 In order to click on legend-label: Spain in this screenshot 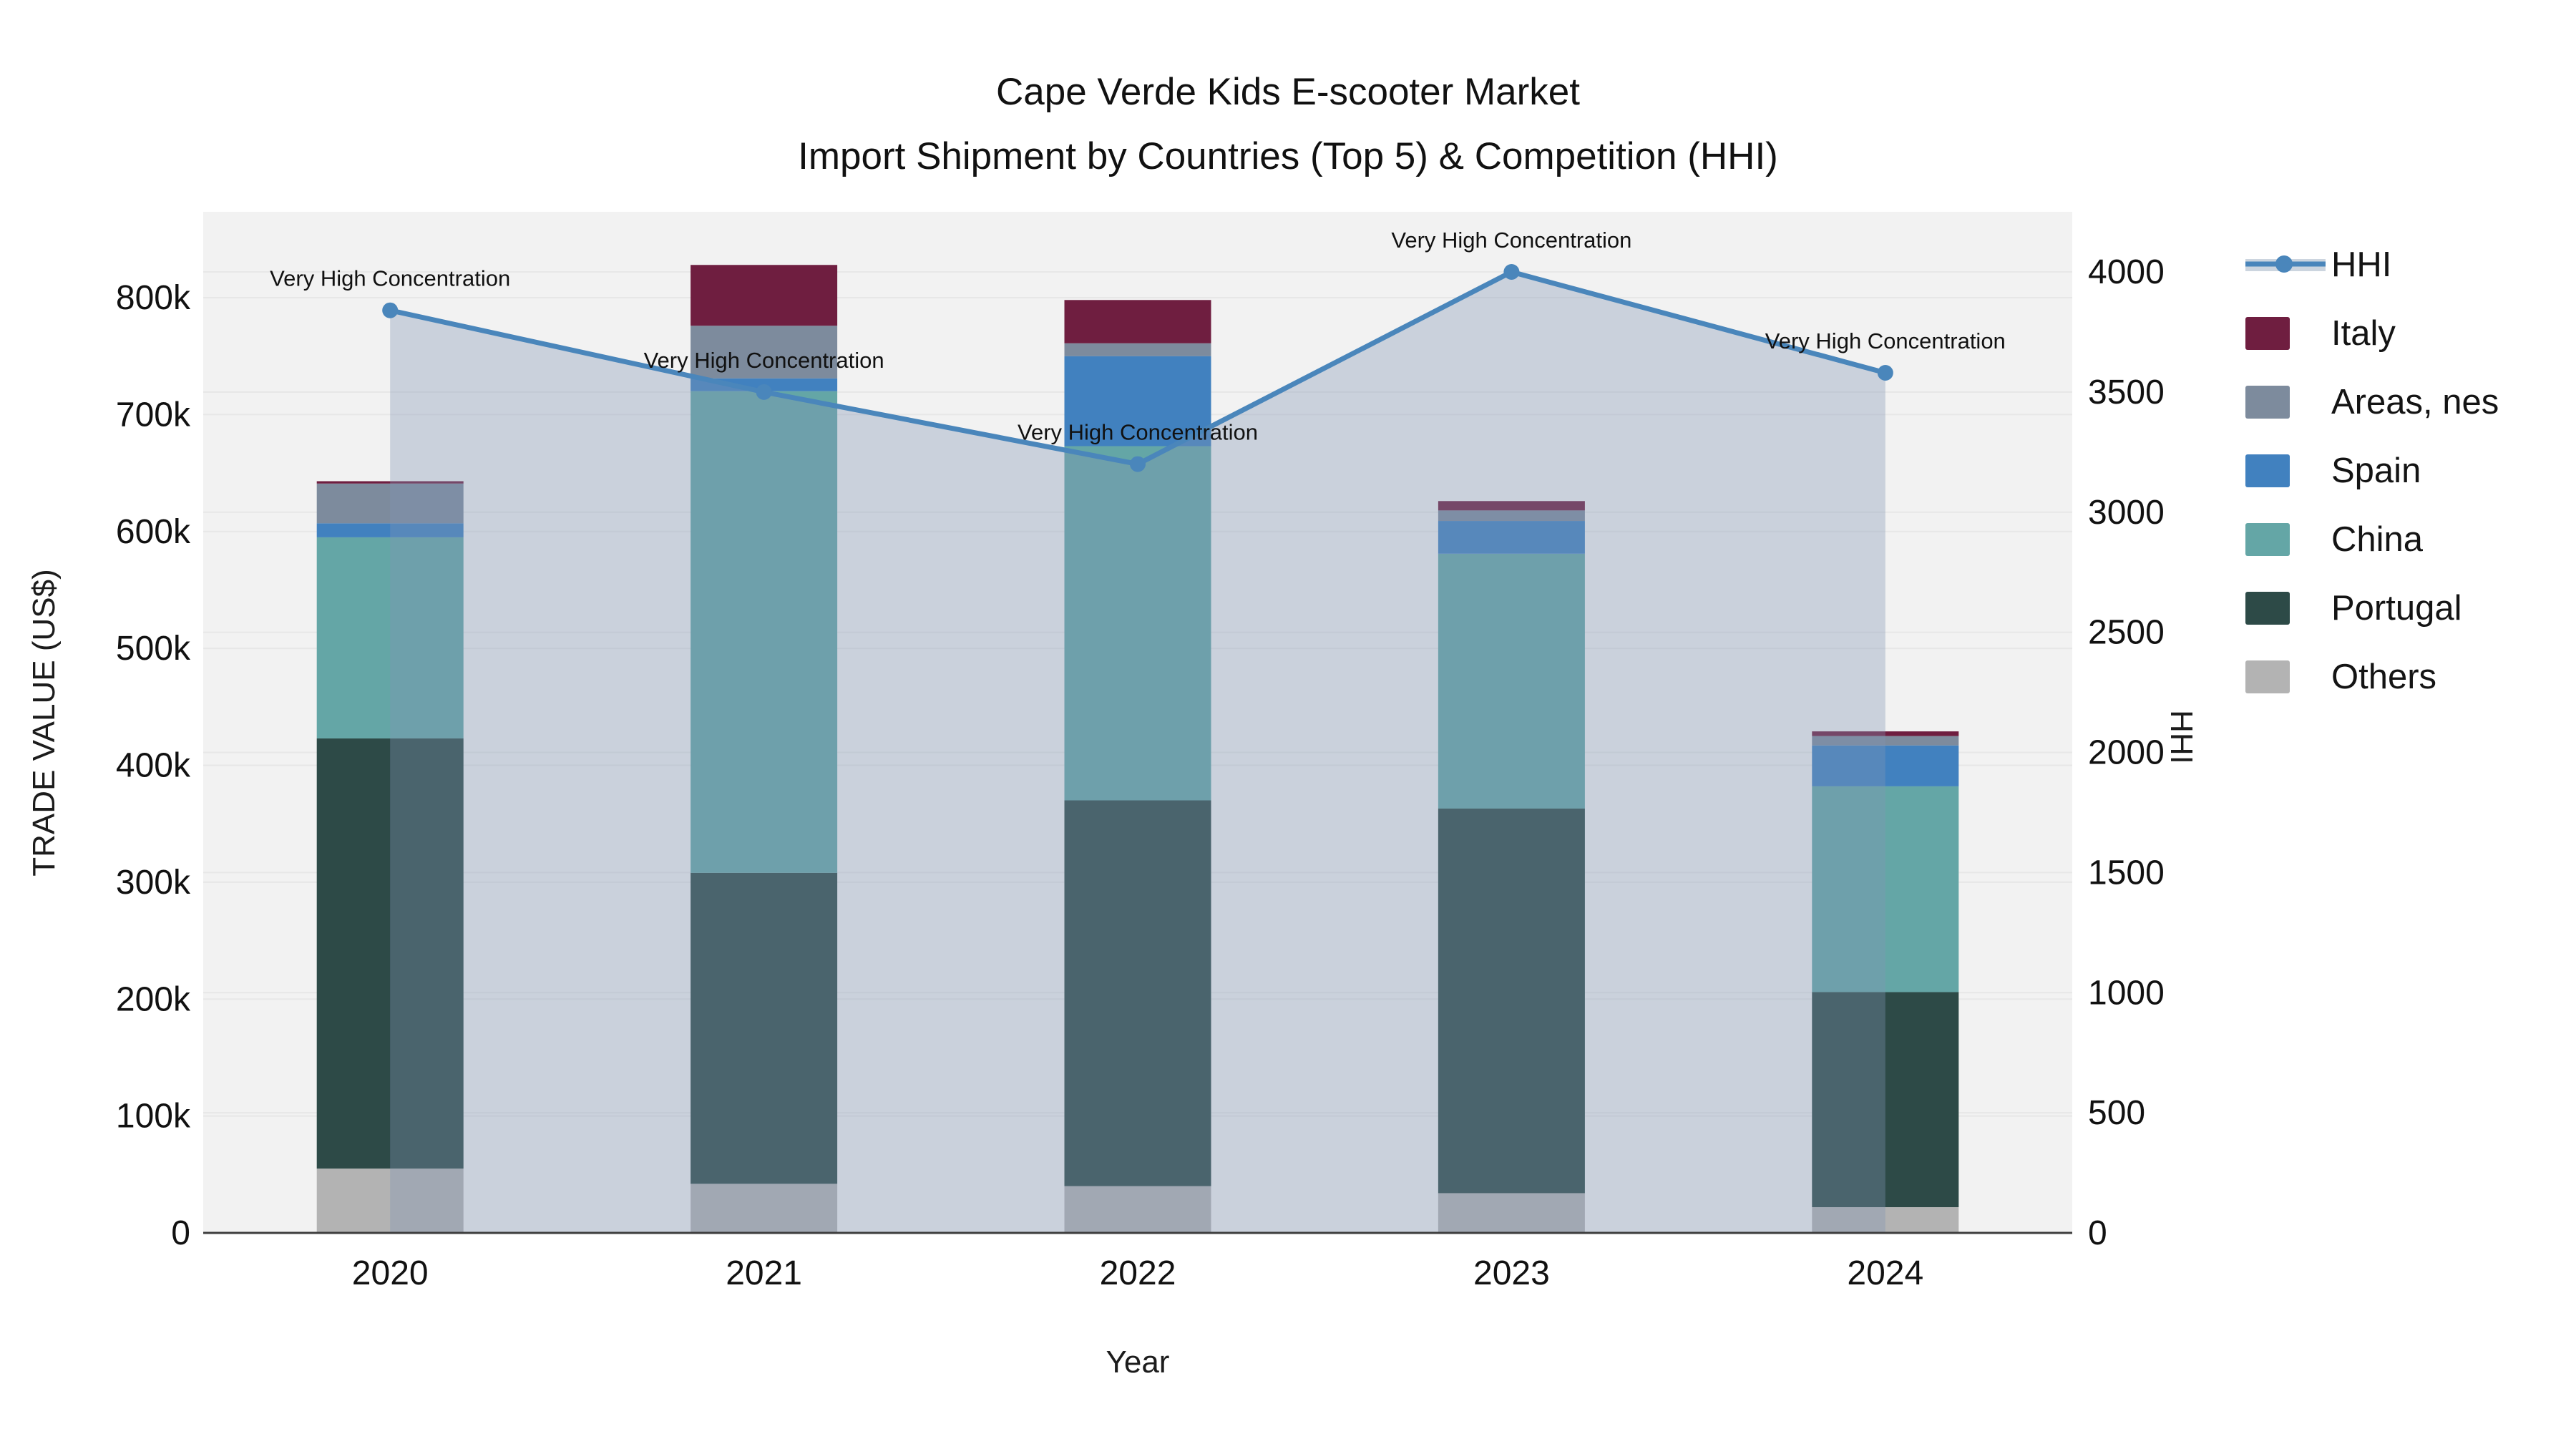, I will do `click(2376, 471)`.